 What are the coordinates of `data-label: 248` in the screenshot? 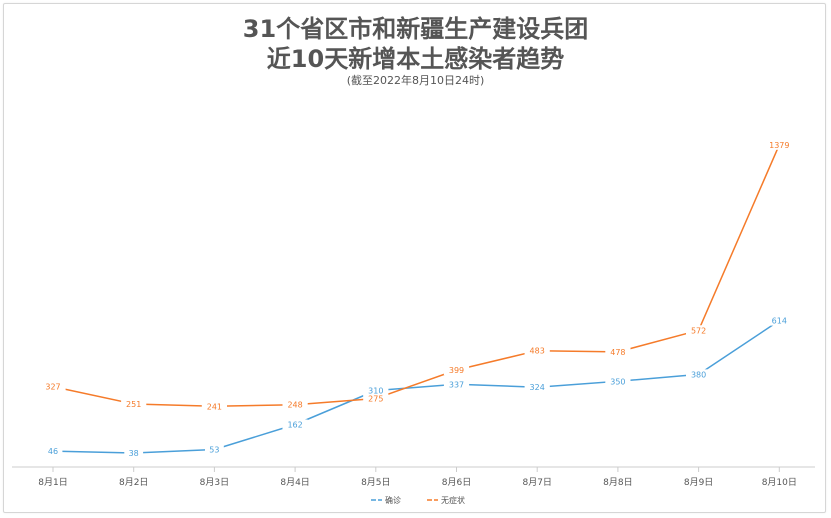 It's located at (294, 405).